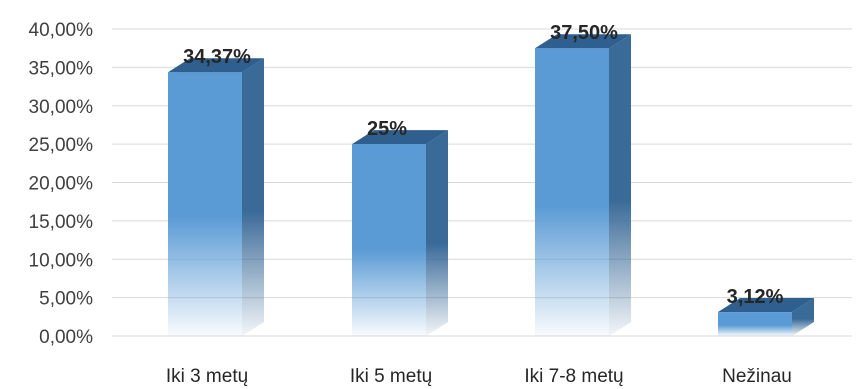 The image size is (861, 389). Describe the element at coordinates (217, 57) in the screenshot. I see `bar-data-label: 34,37%` at that location.